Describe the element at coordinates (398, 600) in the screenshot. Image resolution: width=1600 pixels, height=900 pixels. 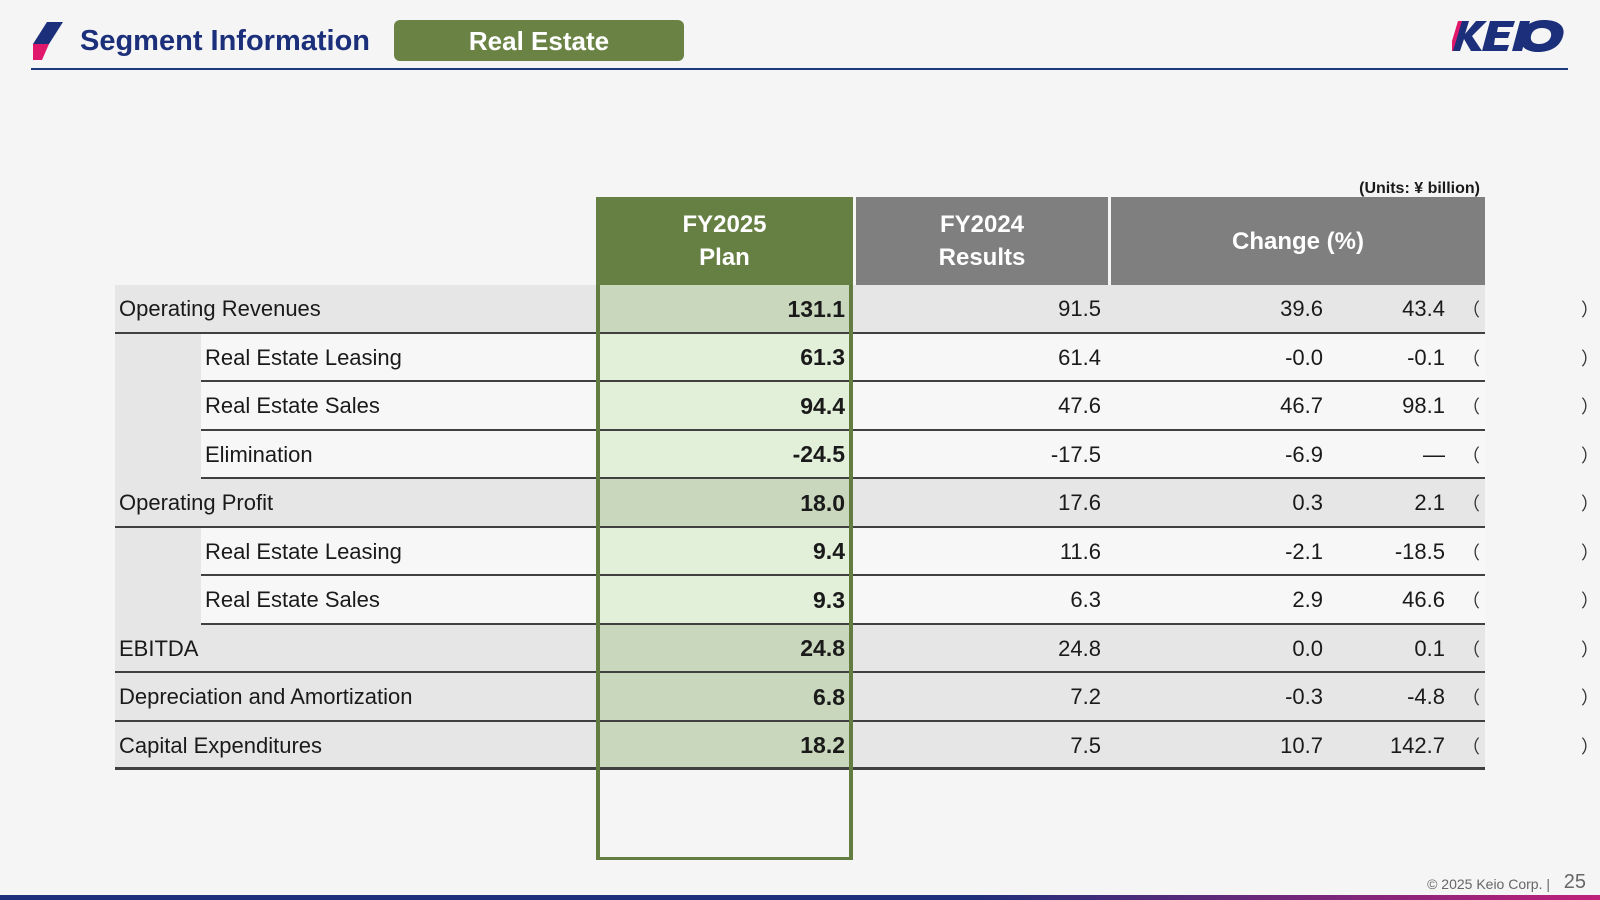
I see `row-label: Real Estate Sales` at that location.